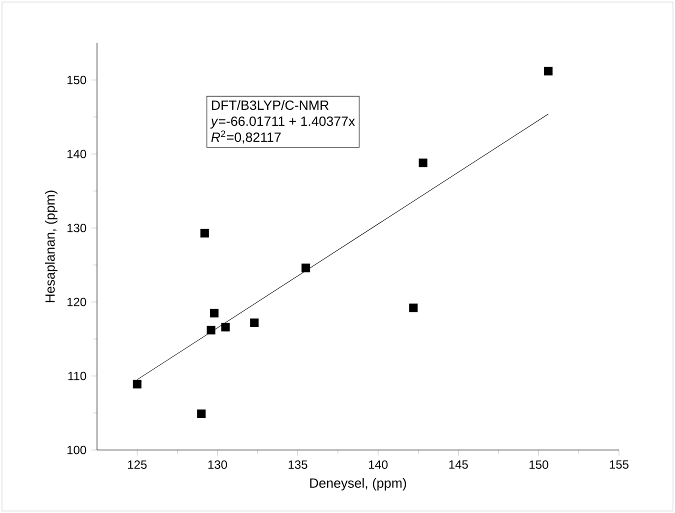  What do you see at coordinates (298, 464) in the screenshot?
I see `x-tick-label: 135` at bounding box center [298, 464].